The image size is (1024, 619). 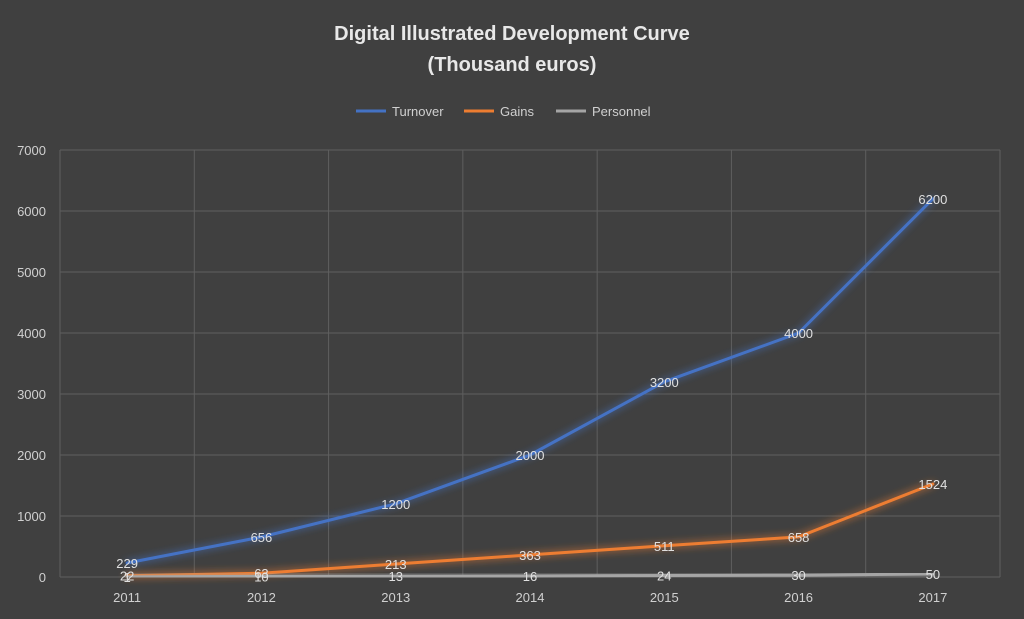 I want to click on legend-item-turnover: Turnover, so click(x=400, y=111).